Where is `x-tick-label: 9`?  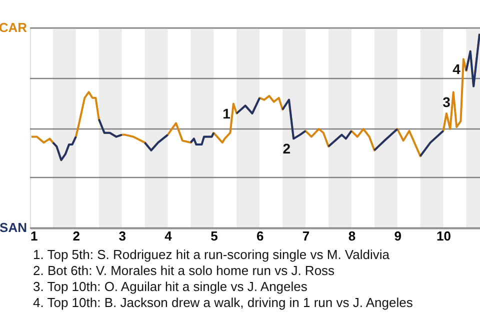 x-tick-label: 9 is located at coordinates (398, 236).